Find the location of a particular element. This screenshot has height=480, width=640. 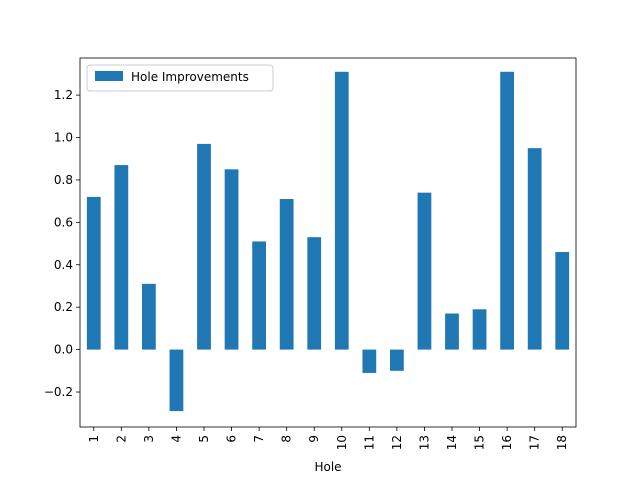

y-tick-label: 0.0 is located at coordinates (63, 350).